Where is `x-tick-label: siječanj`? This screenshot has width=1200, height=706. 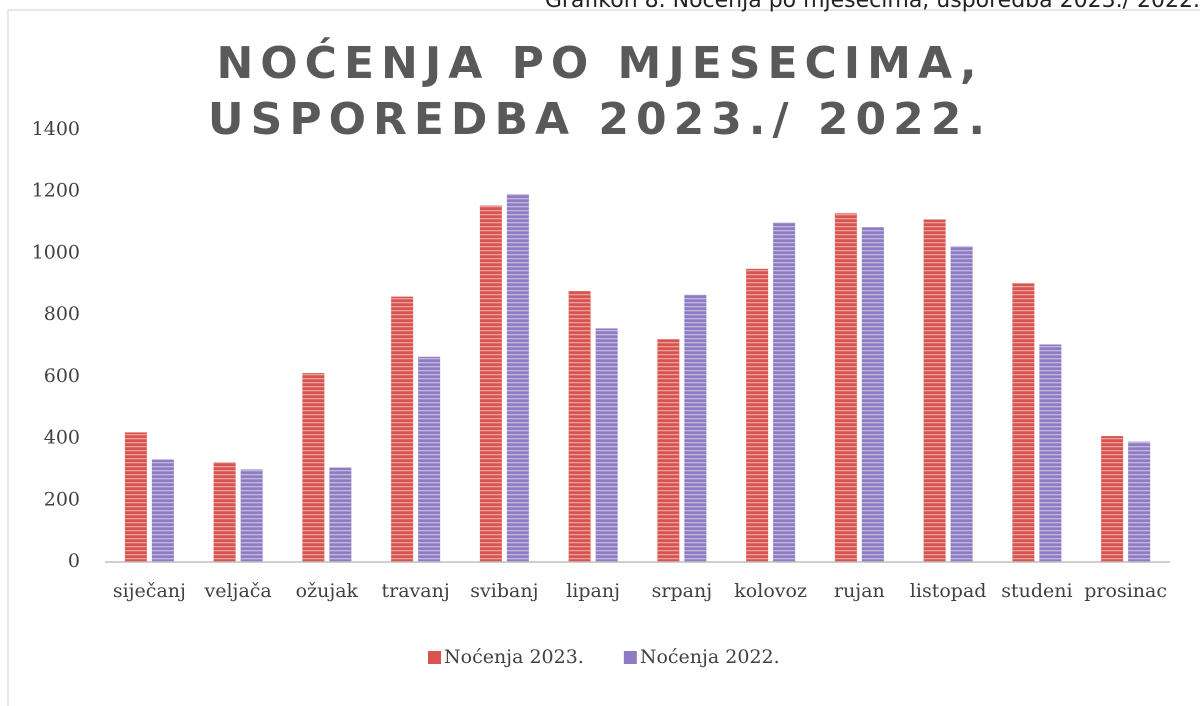 x-tick-label: siječanj is located at coordinates (149, 591).